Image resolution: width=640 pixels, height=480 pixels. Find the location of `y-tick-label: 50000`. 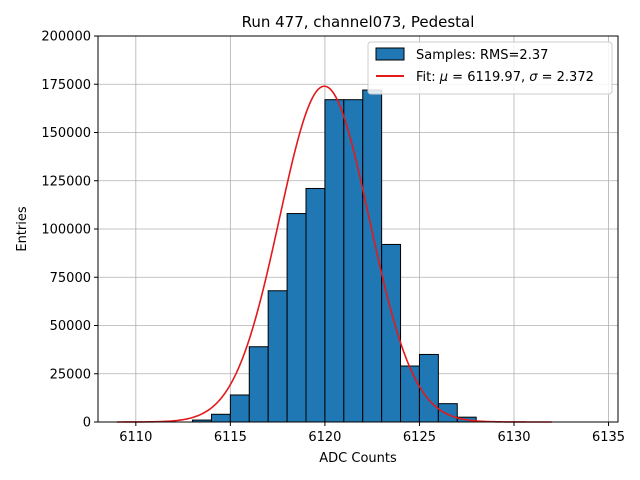

y-tick-label: 50000 is located at coordinates (70, 326).